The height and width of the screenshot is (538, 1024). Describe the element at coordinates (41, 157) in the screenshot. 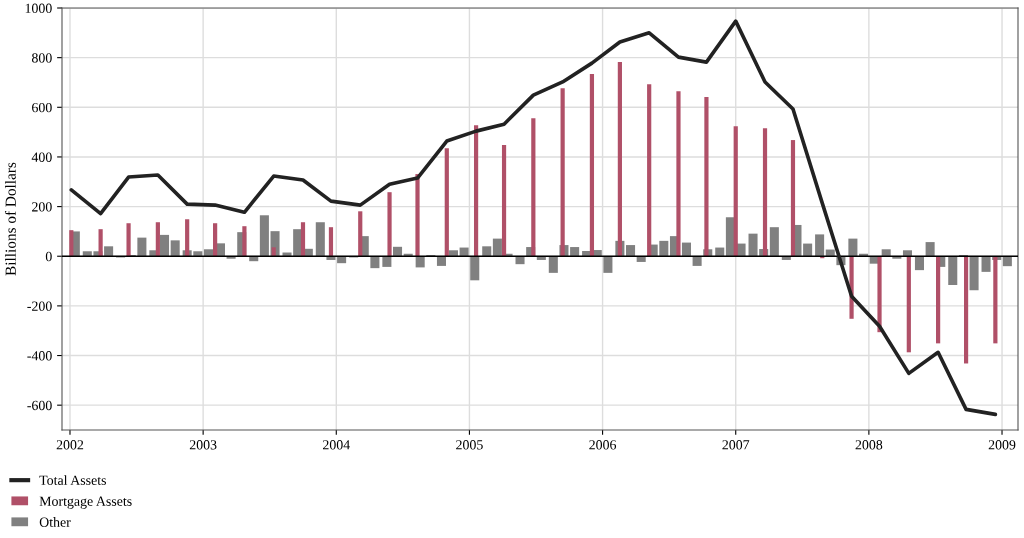

I see `y-tick-label: 400` at that location.